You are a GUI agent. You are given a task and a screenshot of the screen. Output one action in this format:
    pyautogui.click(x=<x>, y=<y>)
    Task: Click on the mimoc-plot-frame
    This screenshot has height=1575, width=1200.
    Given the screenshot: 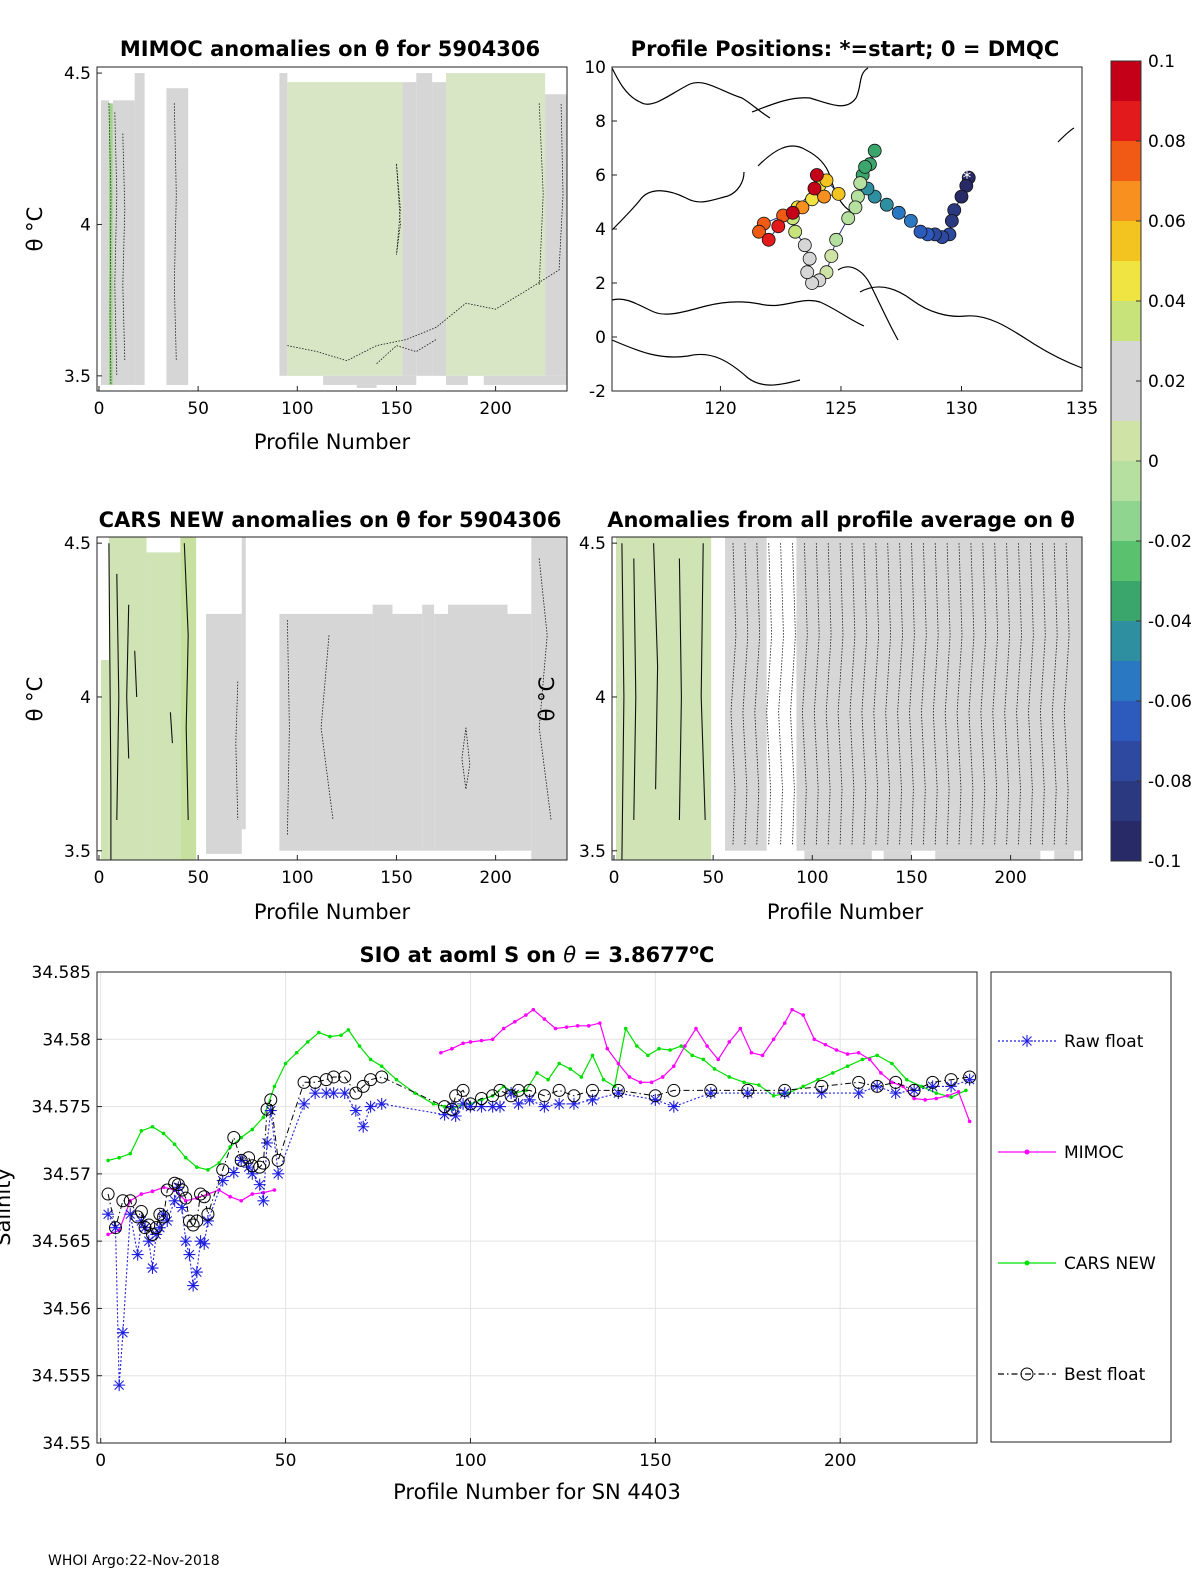 What is the action you would take?
    pyautogui.click(x=332, y=229)
    